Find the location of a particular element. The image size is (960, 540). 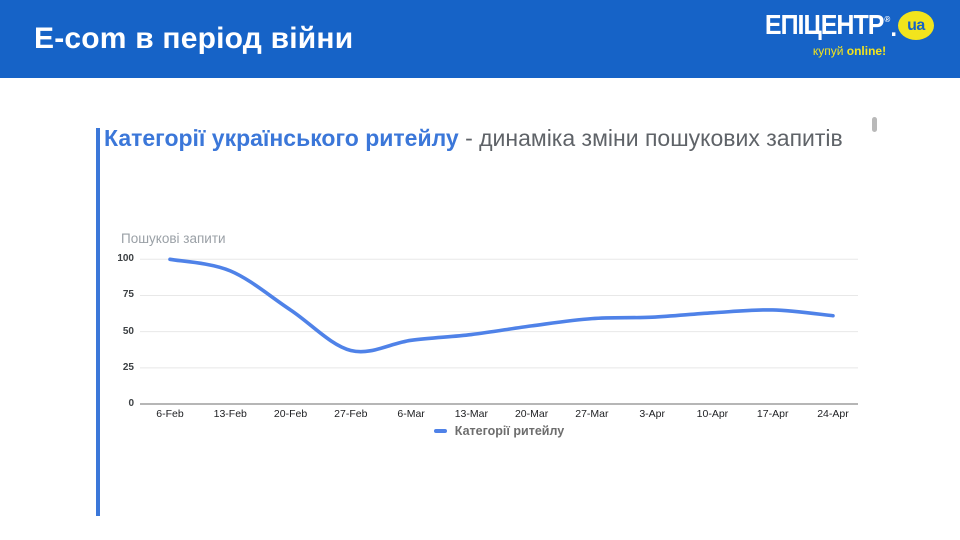

x-tick-label: 20-Feb is located at coordinates (290, 414).